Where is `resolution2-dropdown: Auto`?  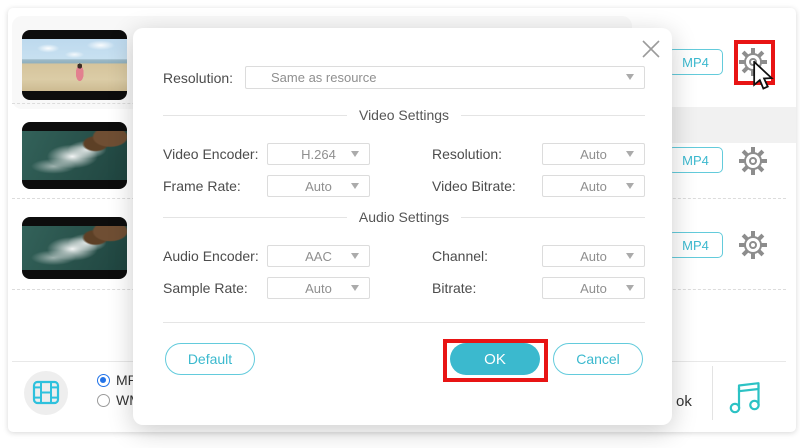 resolution2-dropdown: Auto is located at coordinates (593, 154).